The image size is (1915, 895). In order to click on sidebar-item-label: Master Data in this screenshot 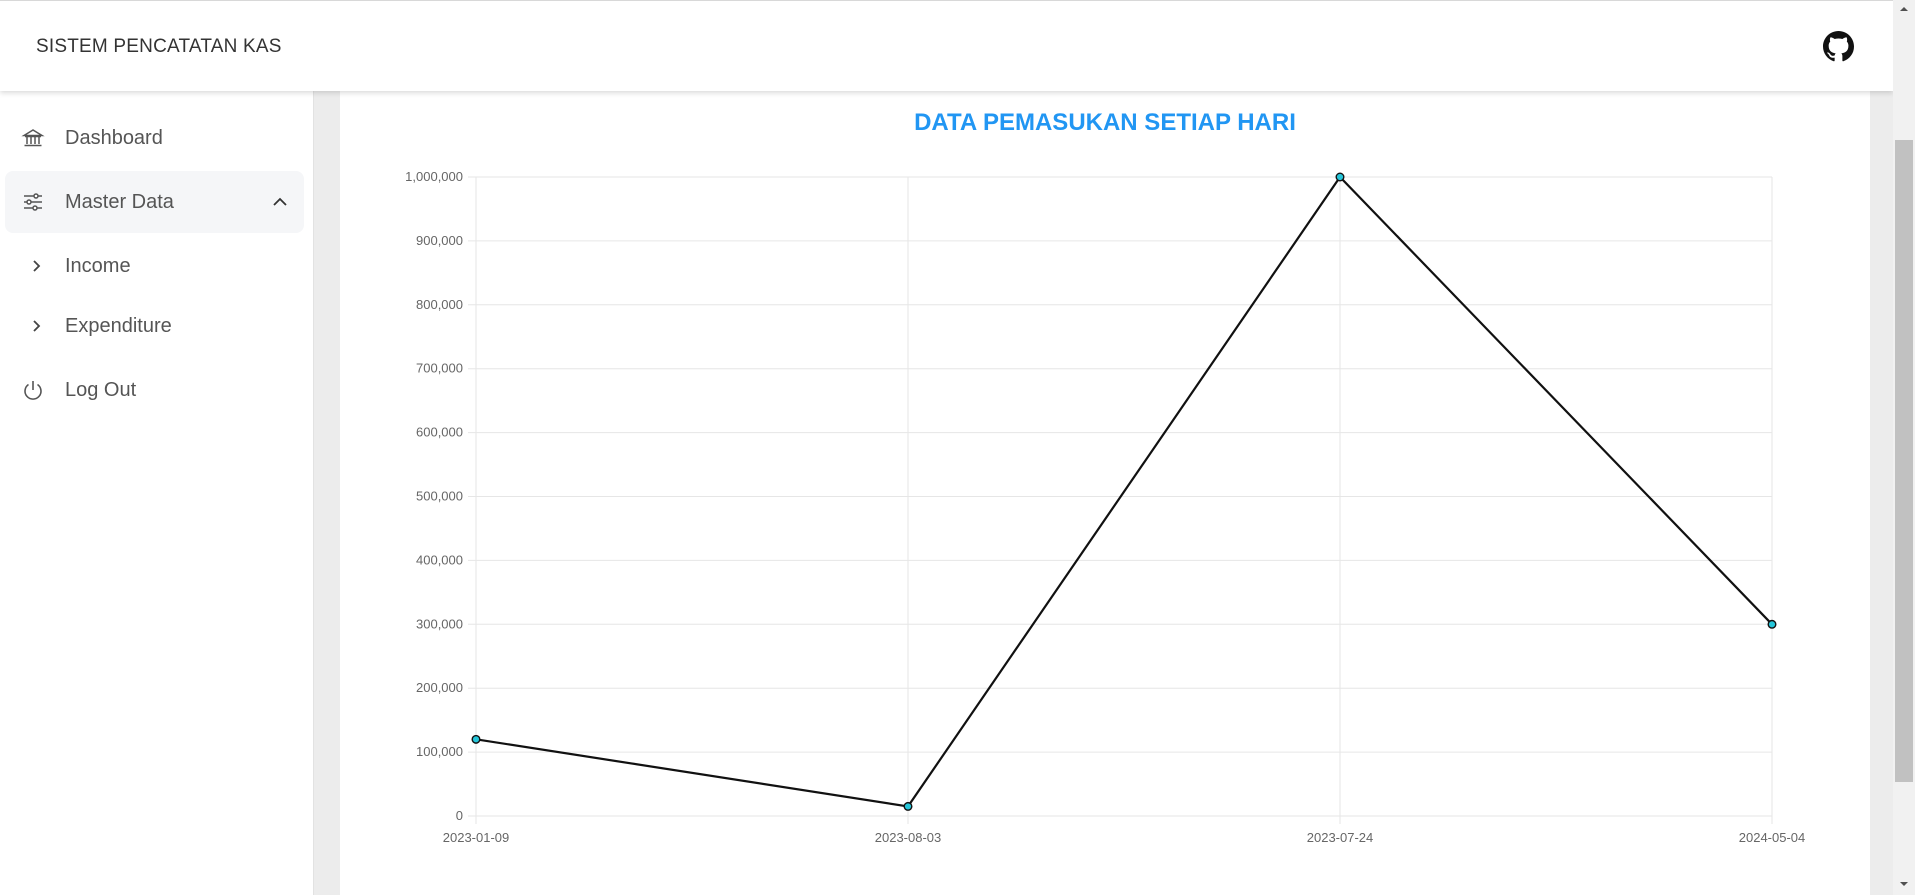, I will do `click(119, 202)`.